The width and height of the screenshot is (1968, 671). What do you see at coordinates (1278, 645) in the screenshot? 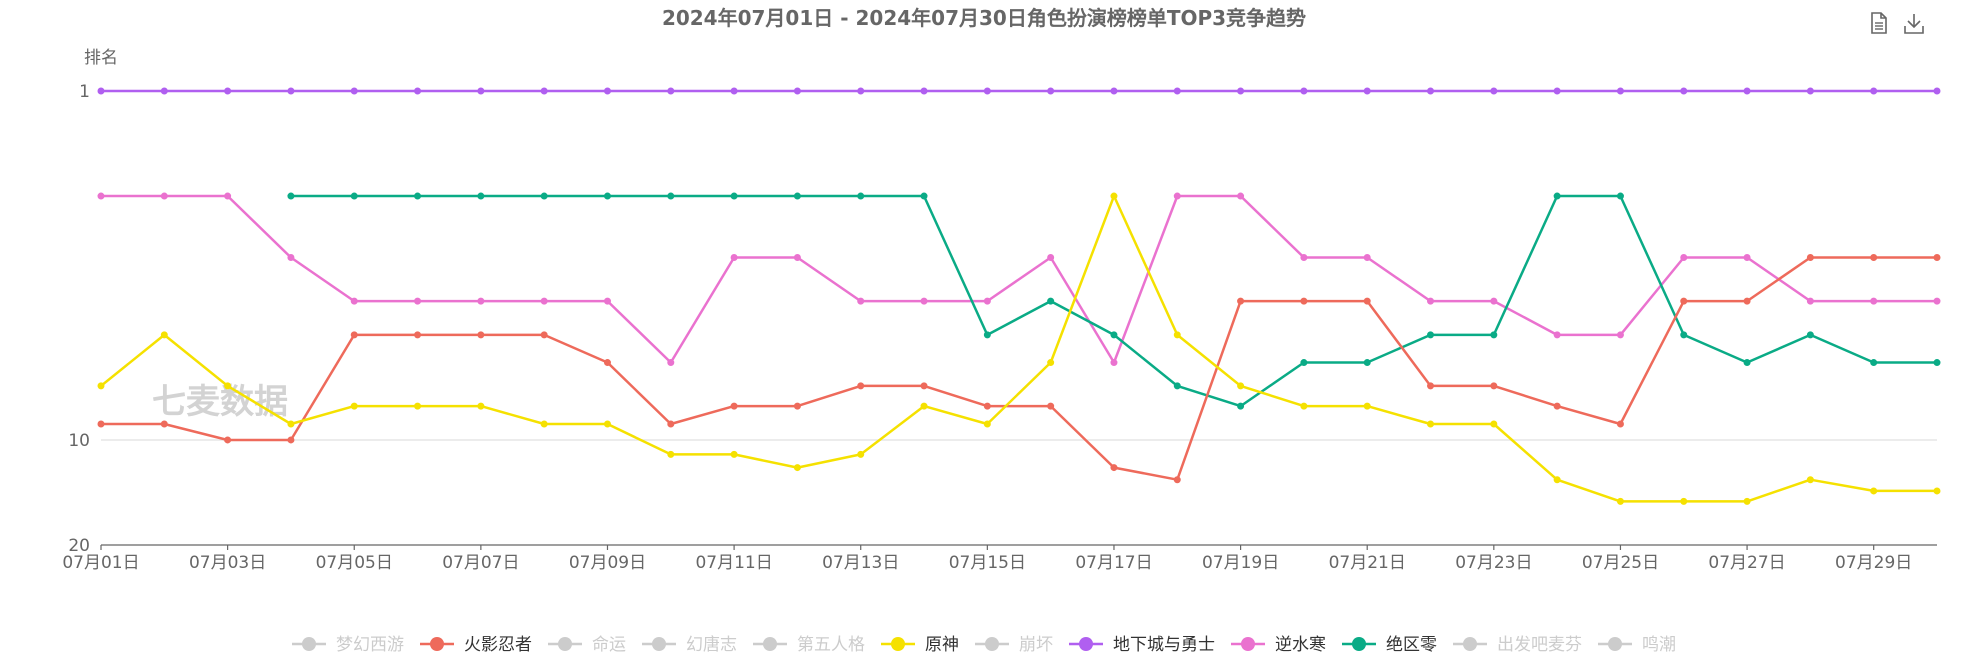
I see `legend-item-逆水寒: 逆水寒` at bounding box center [1278, 645].